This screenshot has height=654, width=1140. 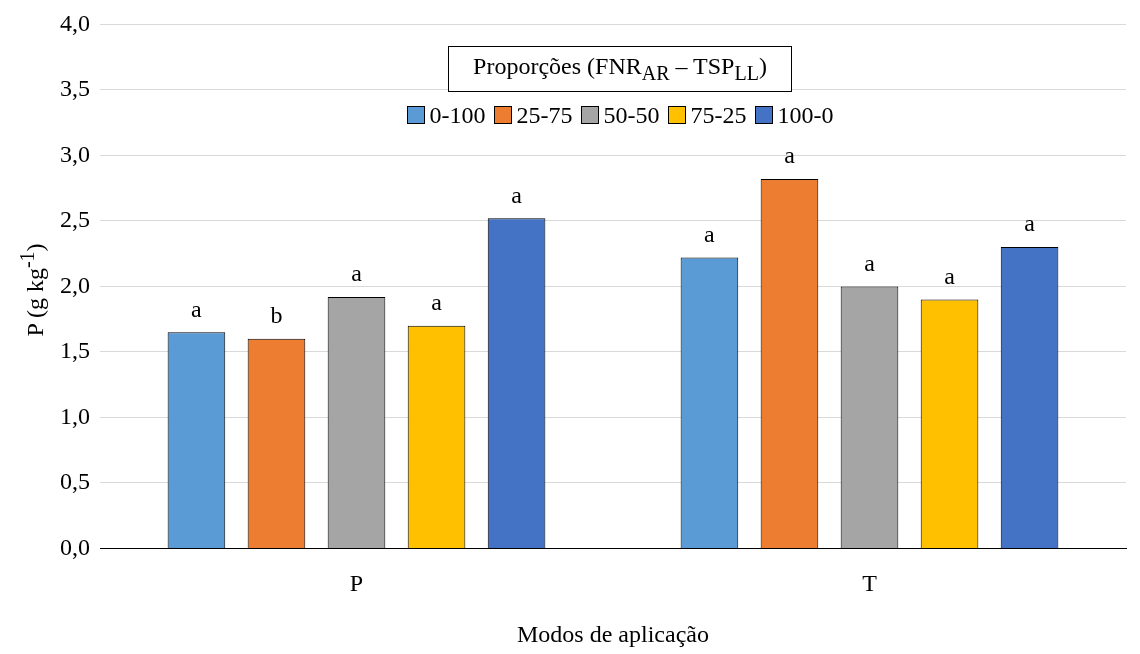 What do you see at coordinates (75, 415) in the screenshot?
I see `y-tick-label: 1,0` at bounding box center [75, 415].